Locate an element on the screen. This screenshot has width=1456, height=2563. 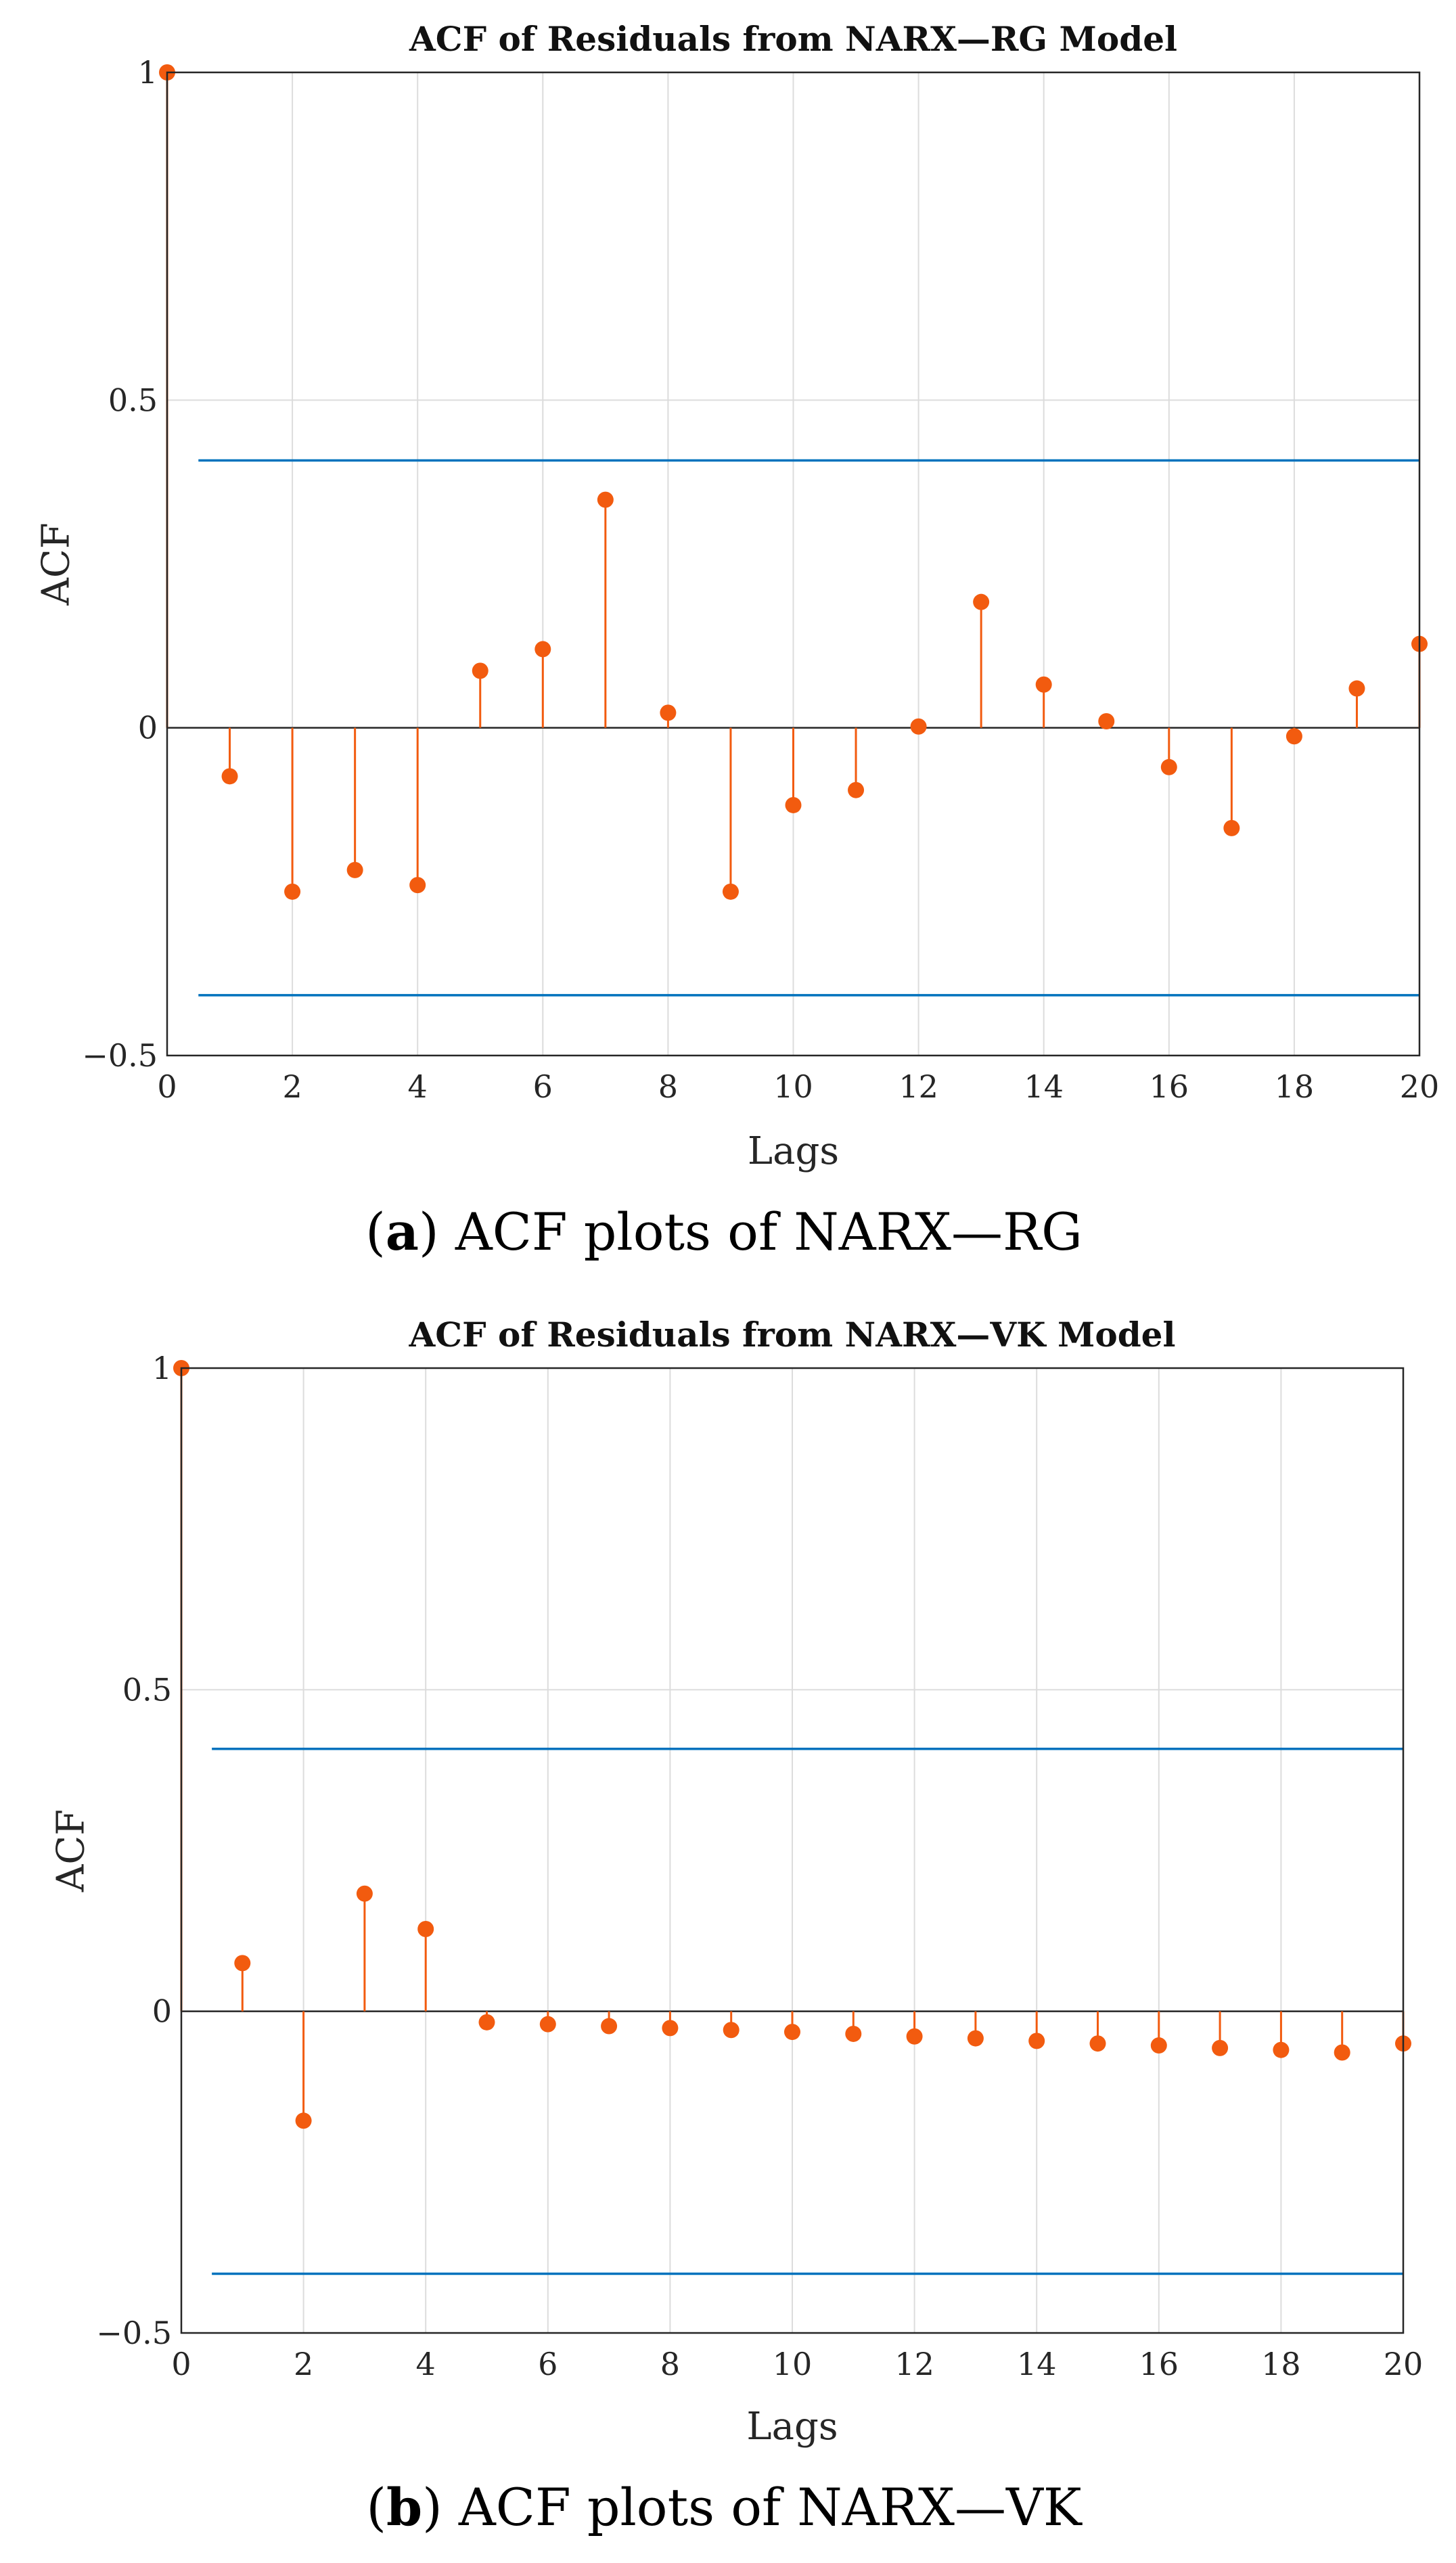
caption-letter: a is located at coordinates (402, 1232).